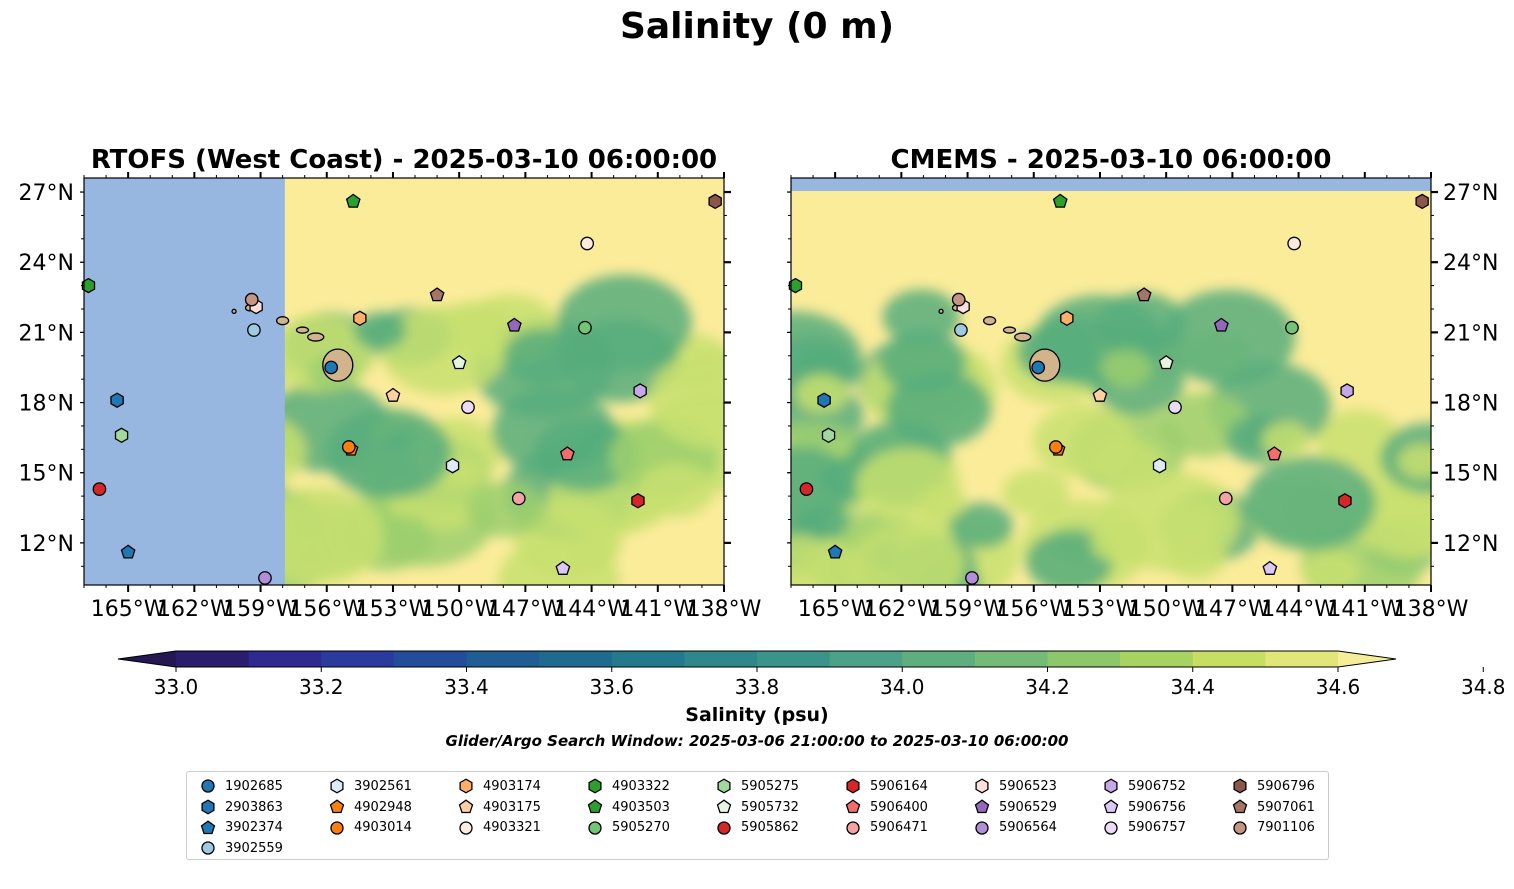 This screenshot has height=889, width=1514. I want to click on legend-item-5906529: 5906529, so click(1013, 807).